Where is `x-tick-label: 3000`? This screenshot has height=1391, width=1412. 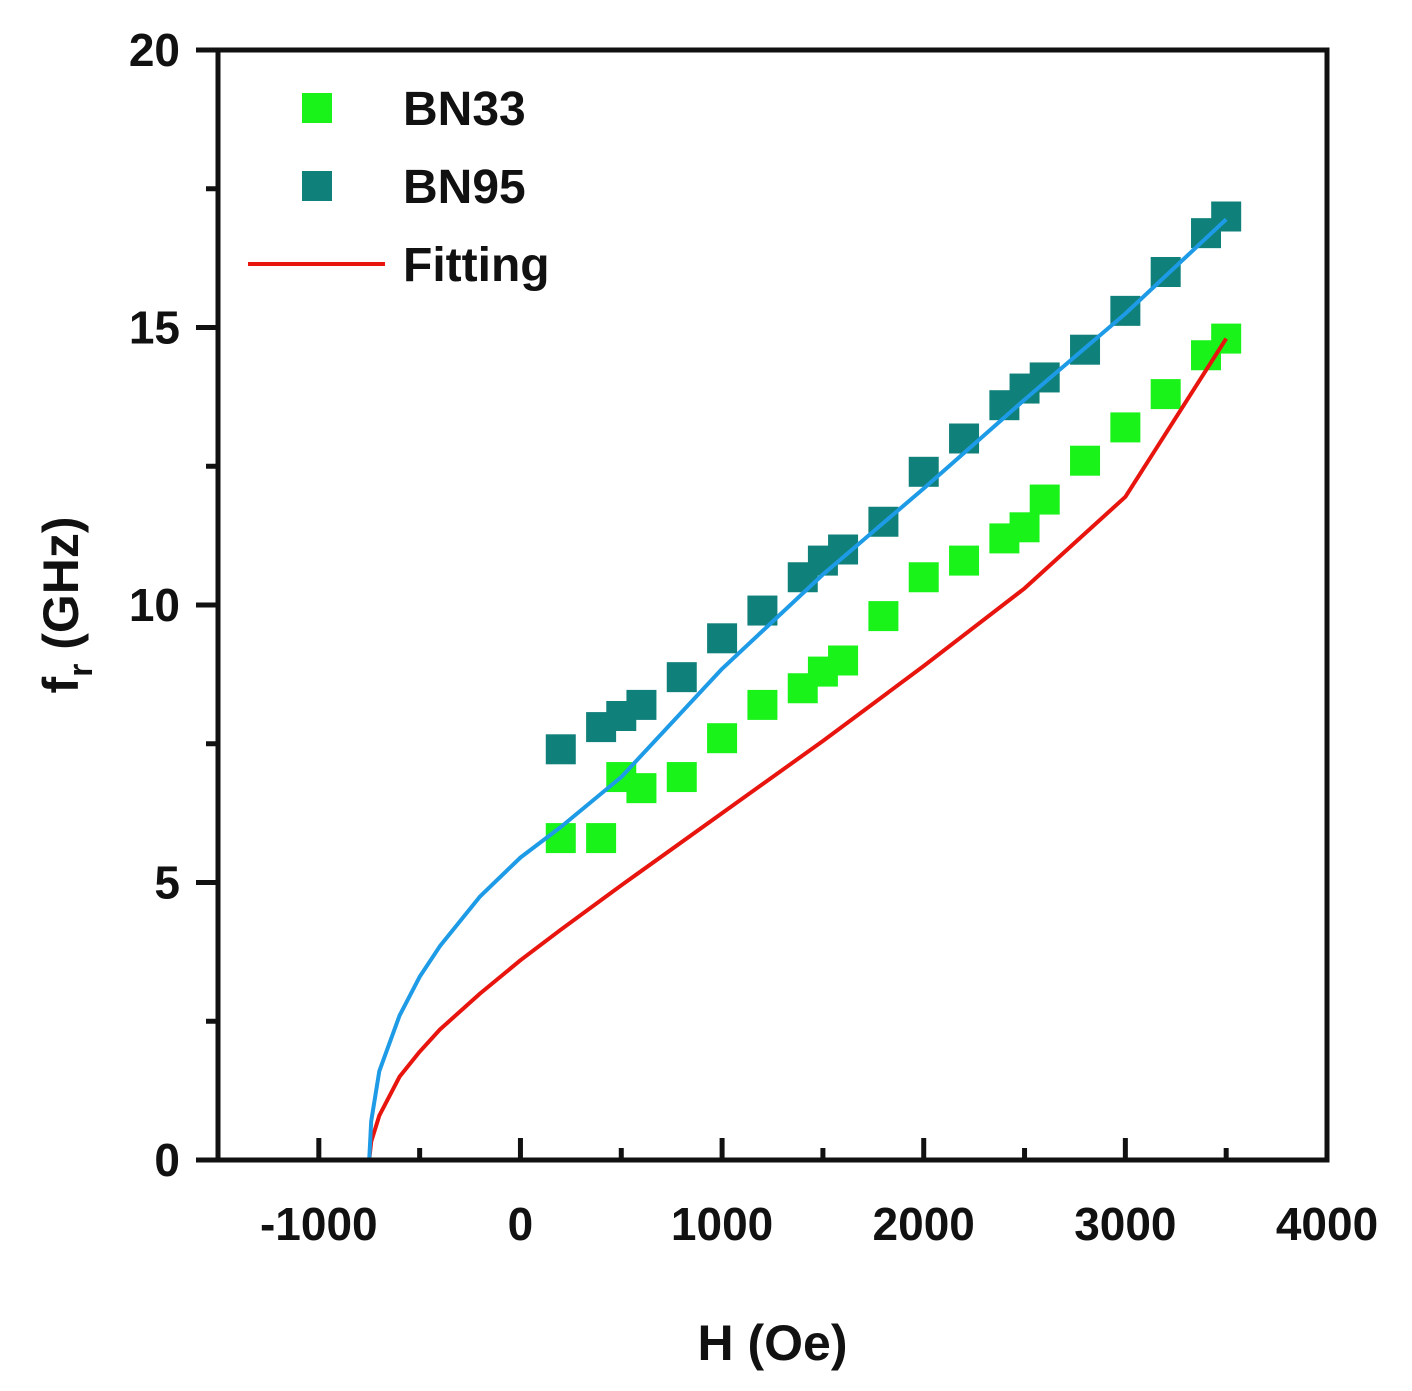 x-tick-label: 3000 is located at coordinates (1125, 1224).